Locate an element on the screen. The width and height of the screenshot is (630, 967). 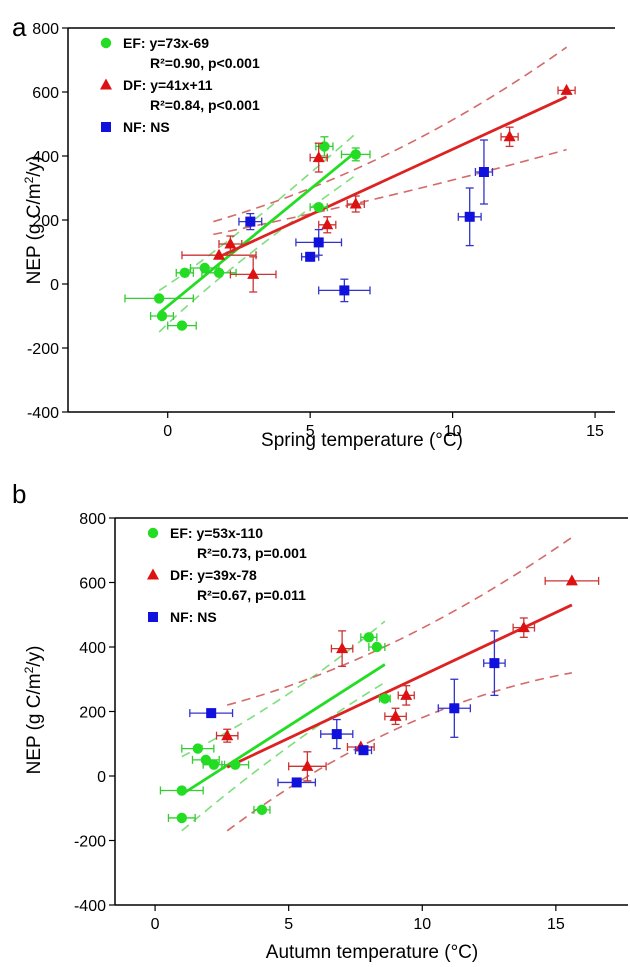
y-tick-label-a: 0 is located at coordinates (54, 285).